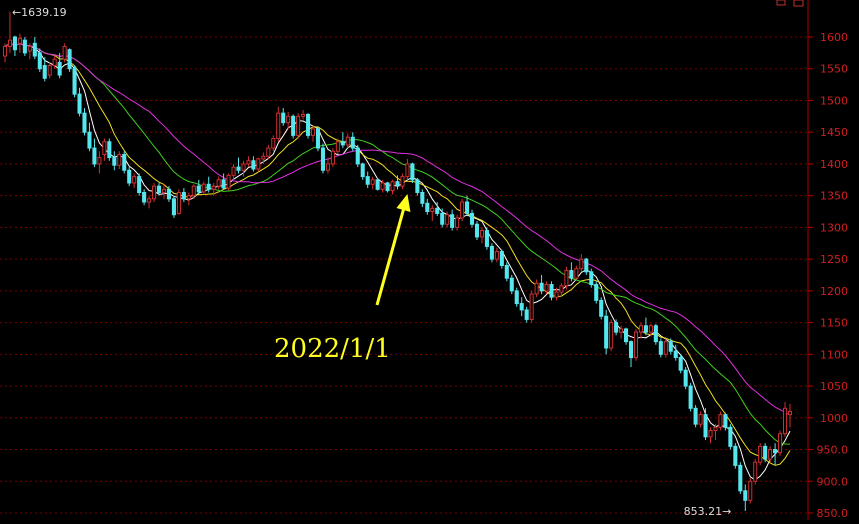 The height and width of the screenshot is (524, 859). What do you see at coordinates (790, 3) in the screenshot?
I see `corner-controls` at bounding box center [790, 3].